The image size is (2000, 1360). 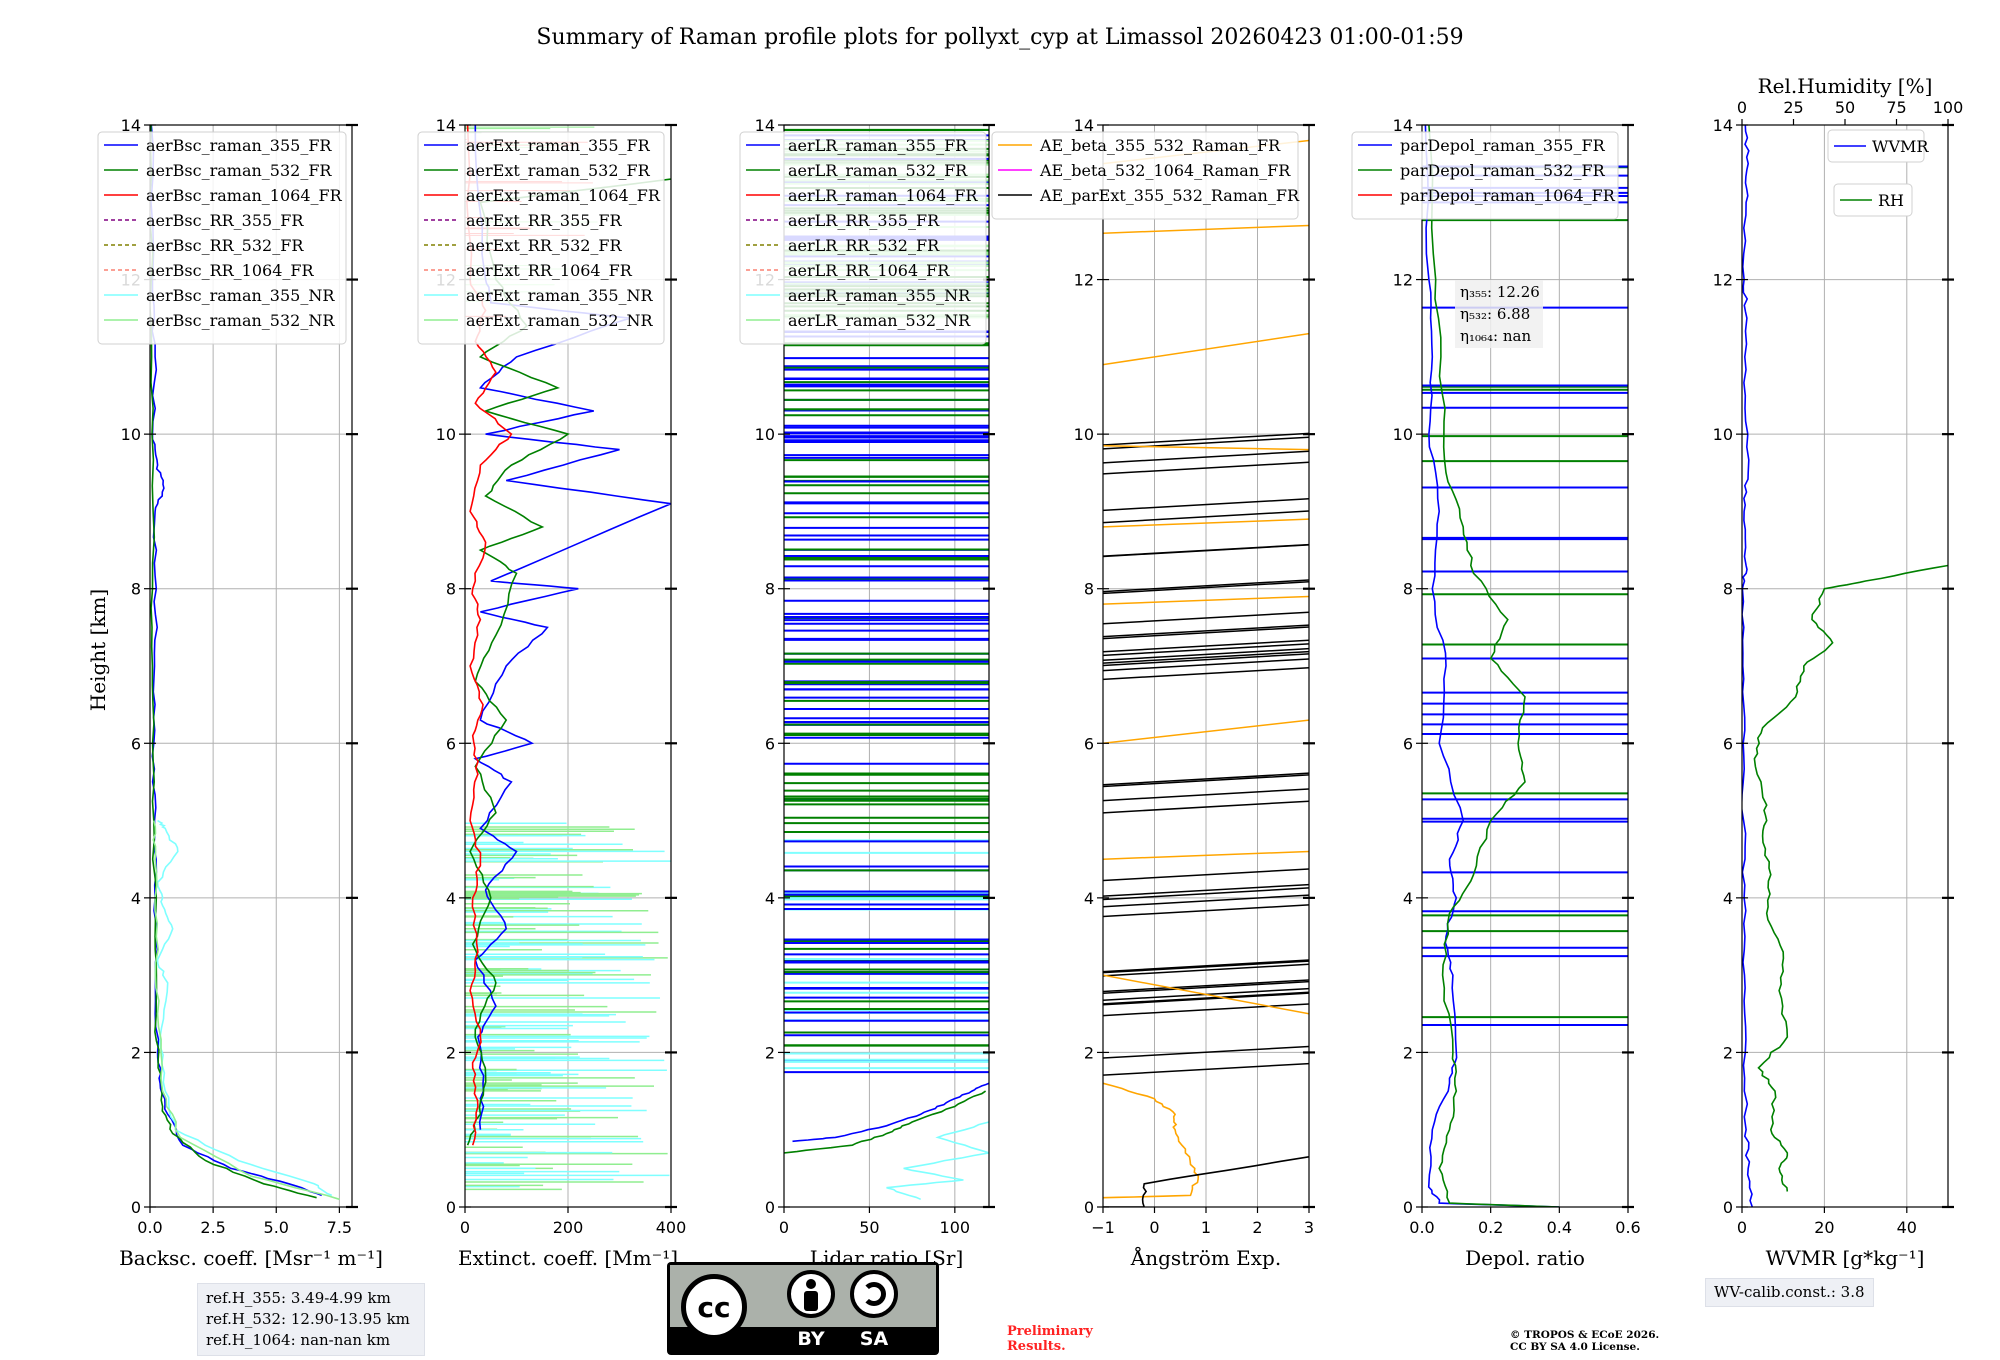 What do you see at coordinates (1165, 170) in the screenshot?
I see `legend-entry: AE_beta_532_1064_Raman_FR` at bounding box center [1165, 170].